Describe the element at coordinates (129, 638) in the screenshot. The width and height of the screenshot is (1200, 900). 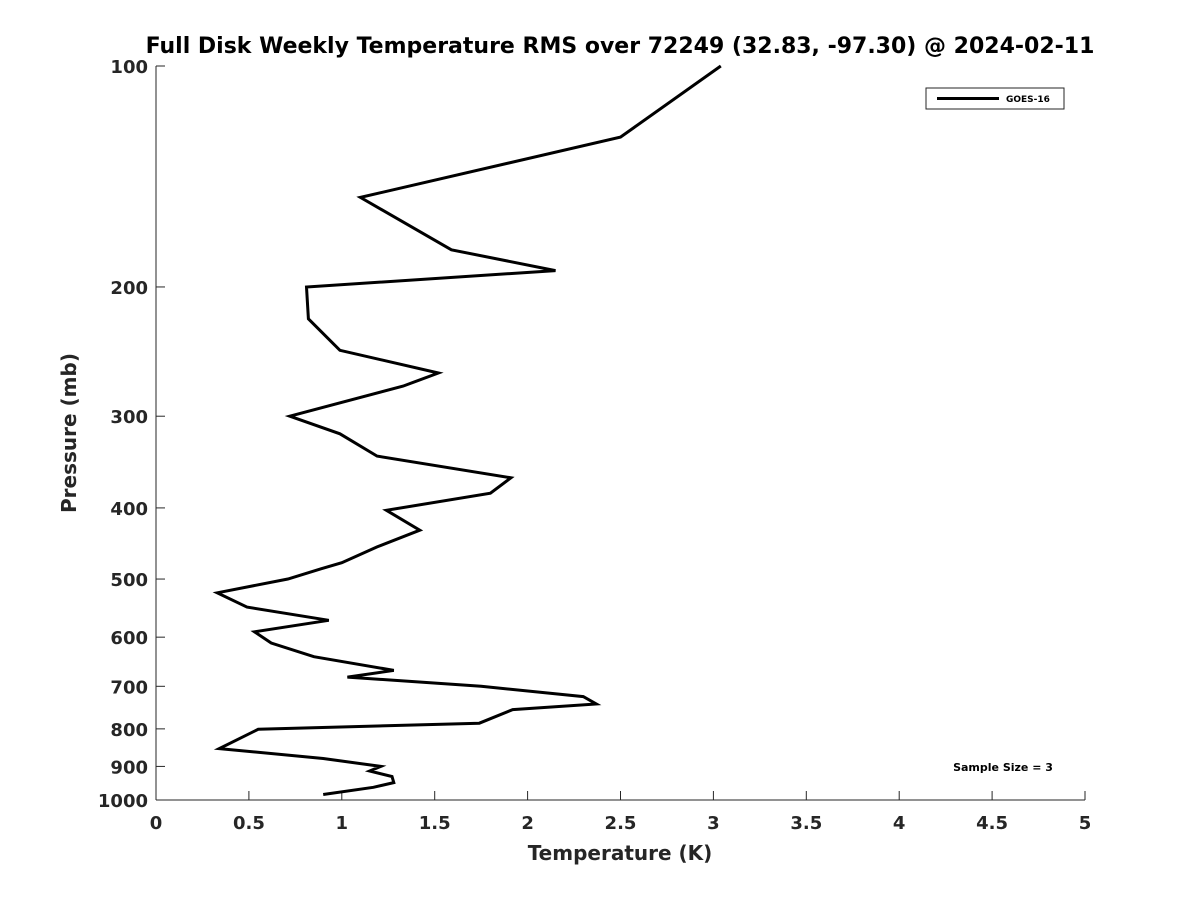
I see `y-tick-label: 600` at that location.